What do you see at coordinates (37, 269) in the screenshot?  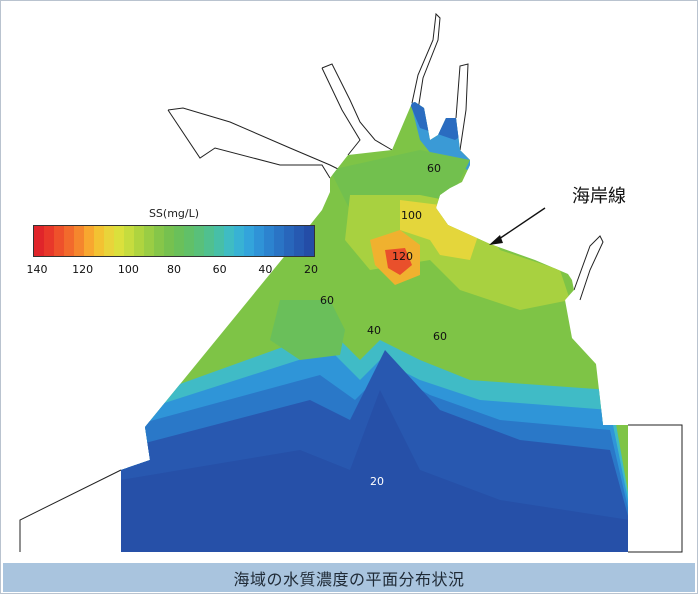 I see `legend-tick-label: 140` at bounding box center [37, 269].